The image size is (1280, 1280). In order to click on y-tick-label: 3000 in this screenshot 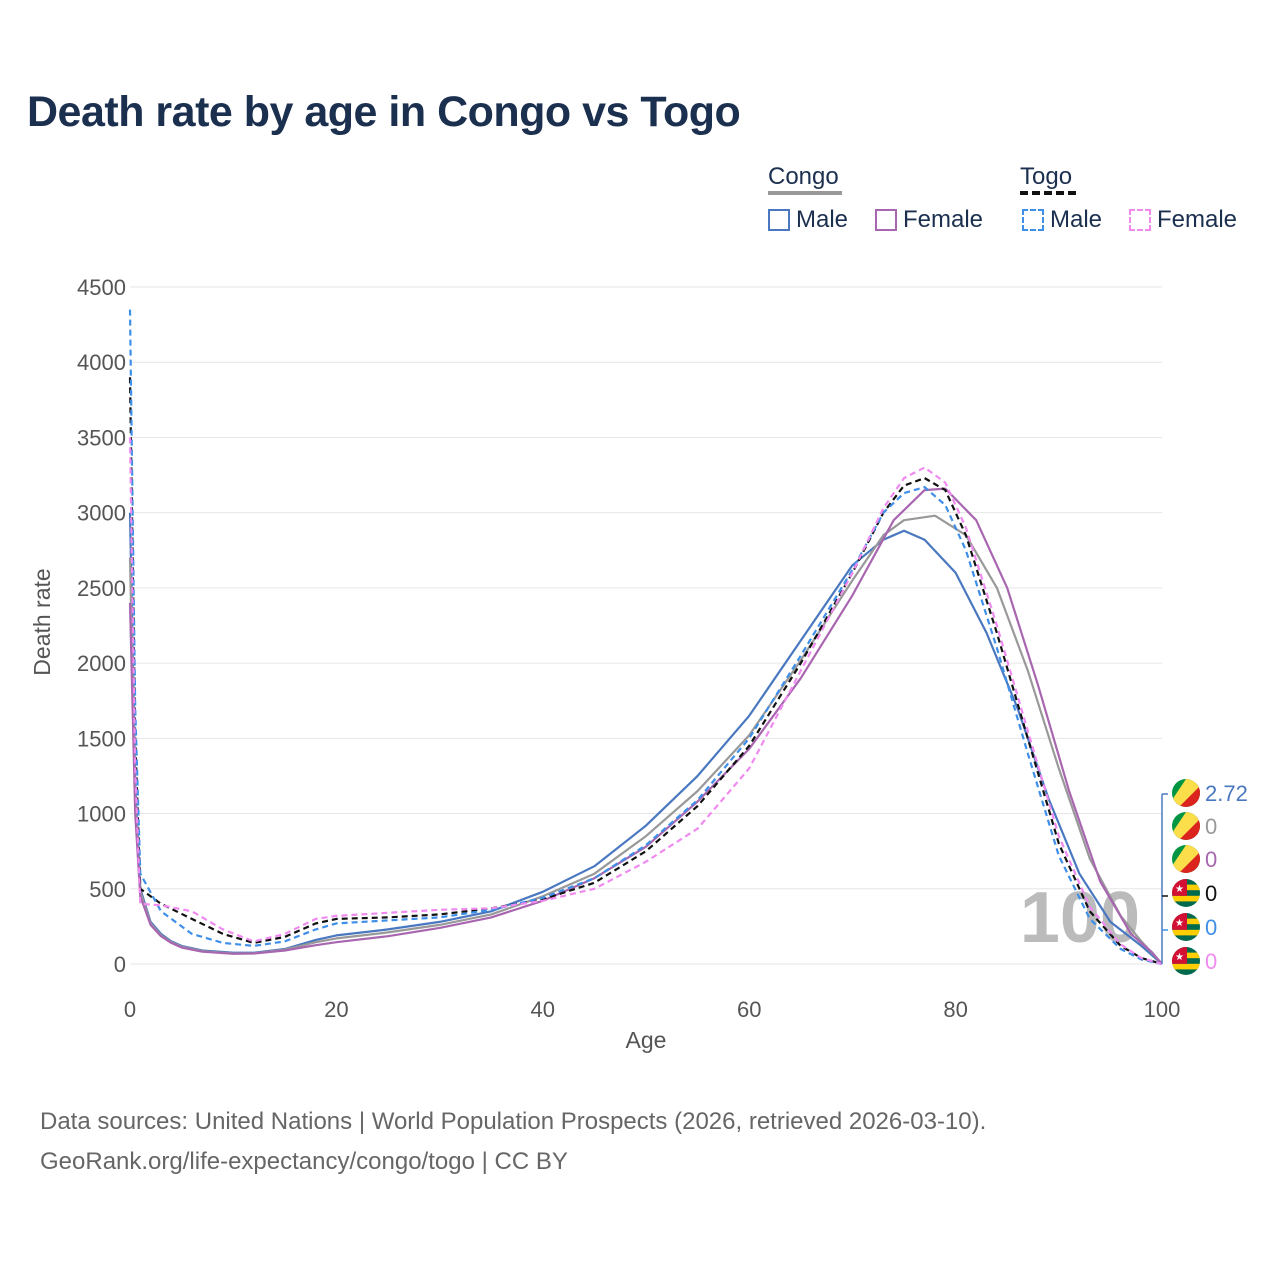, I will do `click(101, 513)`.